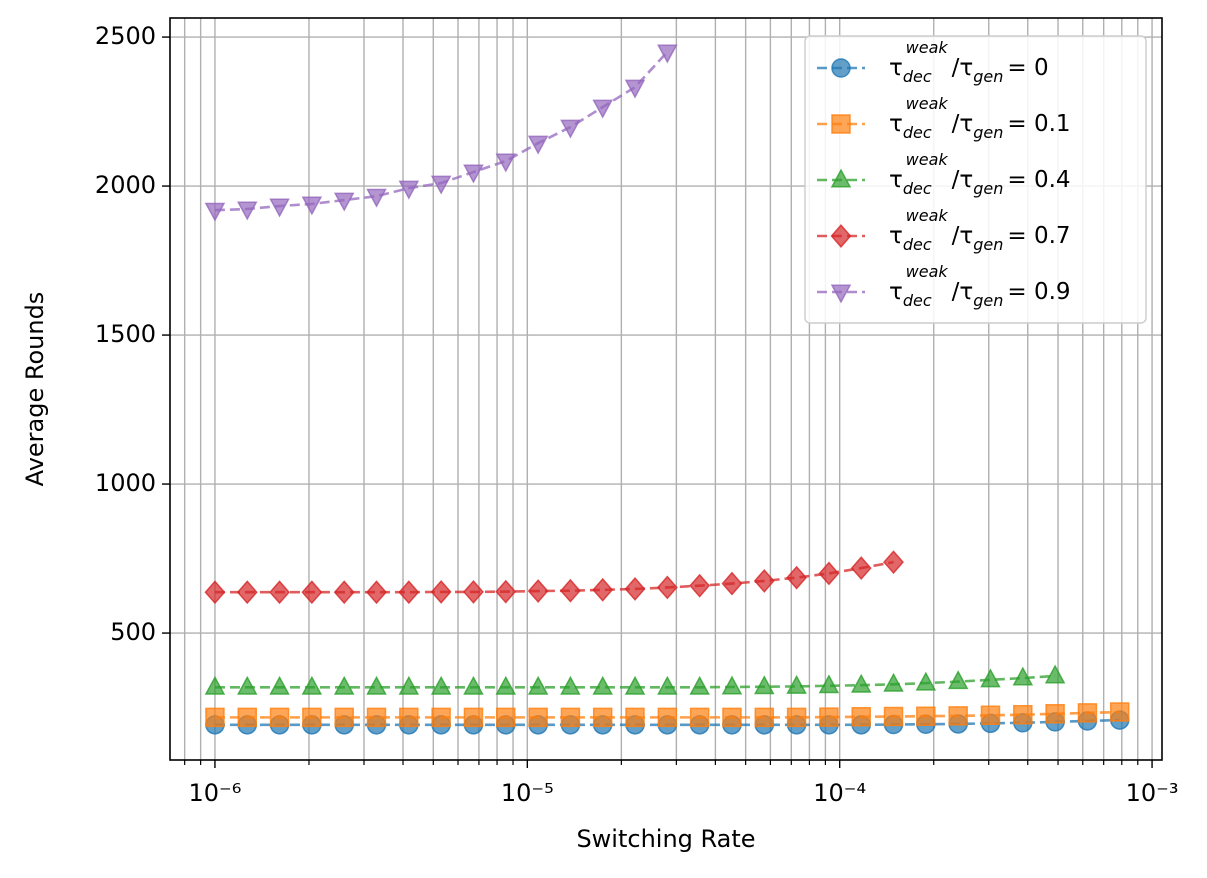 The width and height of the screenshot is (1207, 878). Describe the element at coordinates (1038, 180) in the screenshot. I see `legend-label-part: = 0.4` at that location.